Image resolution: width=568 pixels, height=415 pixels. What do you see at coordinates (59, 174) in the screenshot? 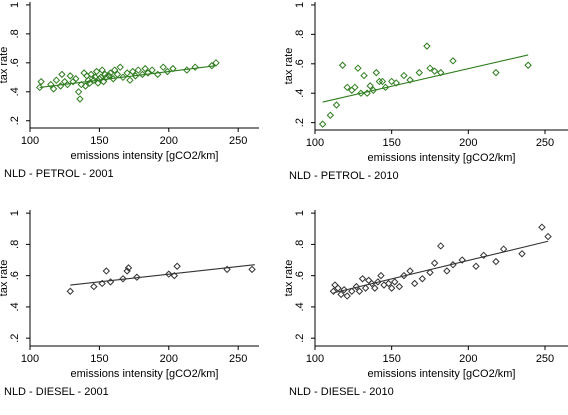
I see `panel-title: NLD - PETROL - 2001` at bounding box center [59, 174].